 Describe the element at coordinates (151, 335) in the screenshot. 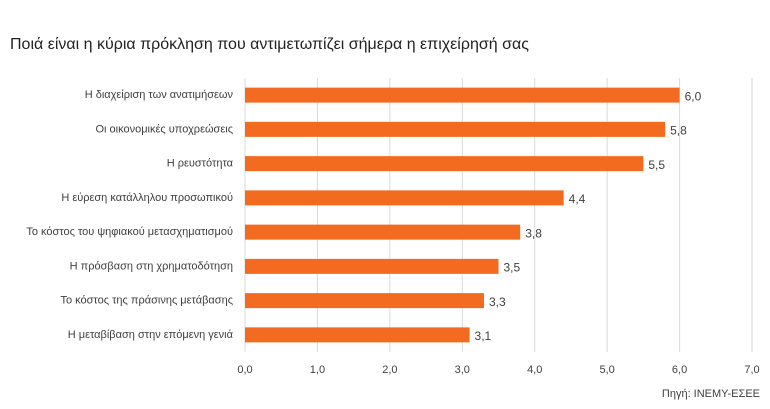

I see `y-tick-label: Η μεταβίβαση στην επόμενη γενιά` at that location.